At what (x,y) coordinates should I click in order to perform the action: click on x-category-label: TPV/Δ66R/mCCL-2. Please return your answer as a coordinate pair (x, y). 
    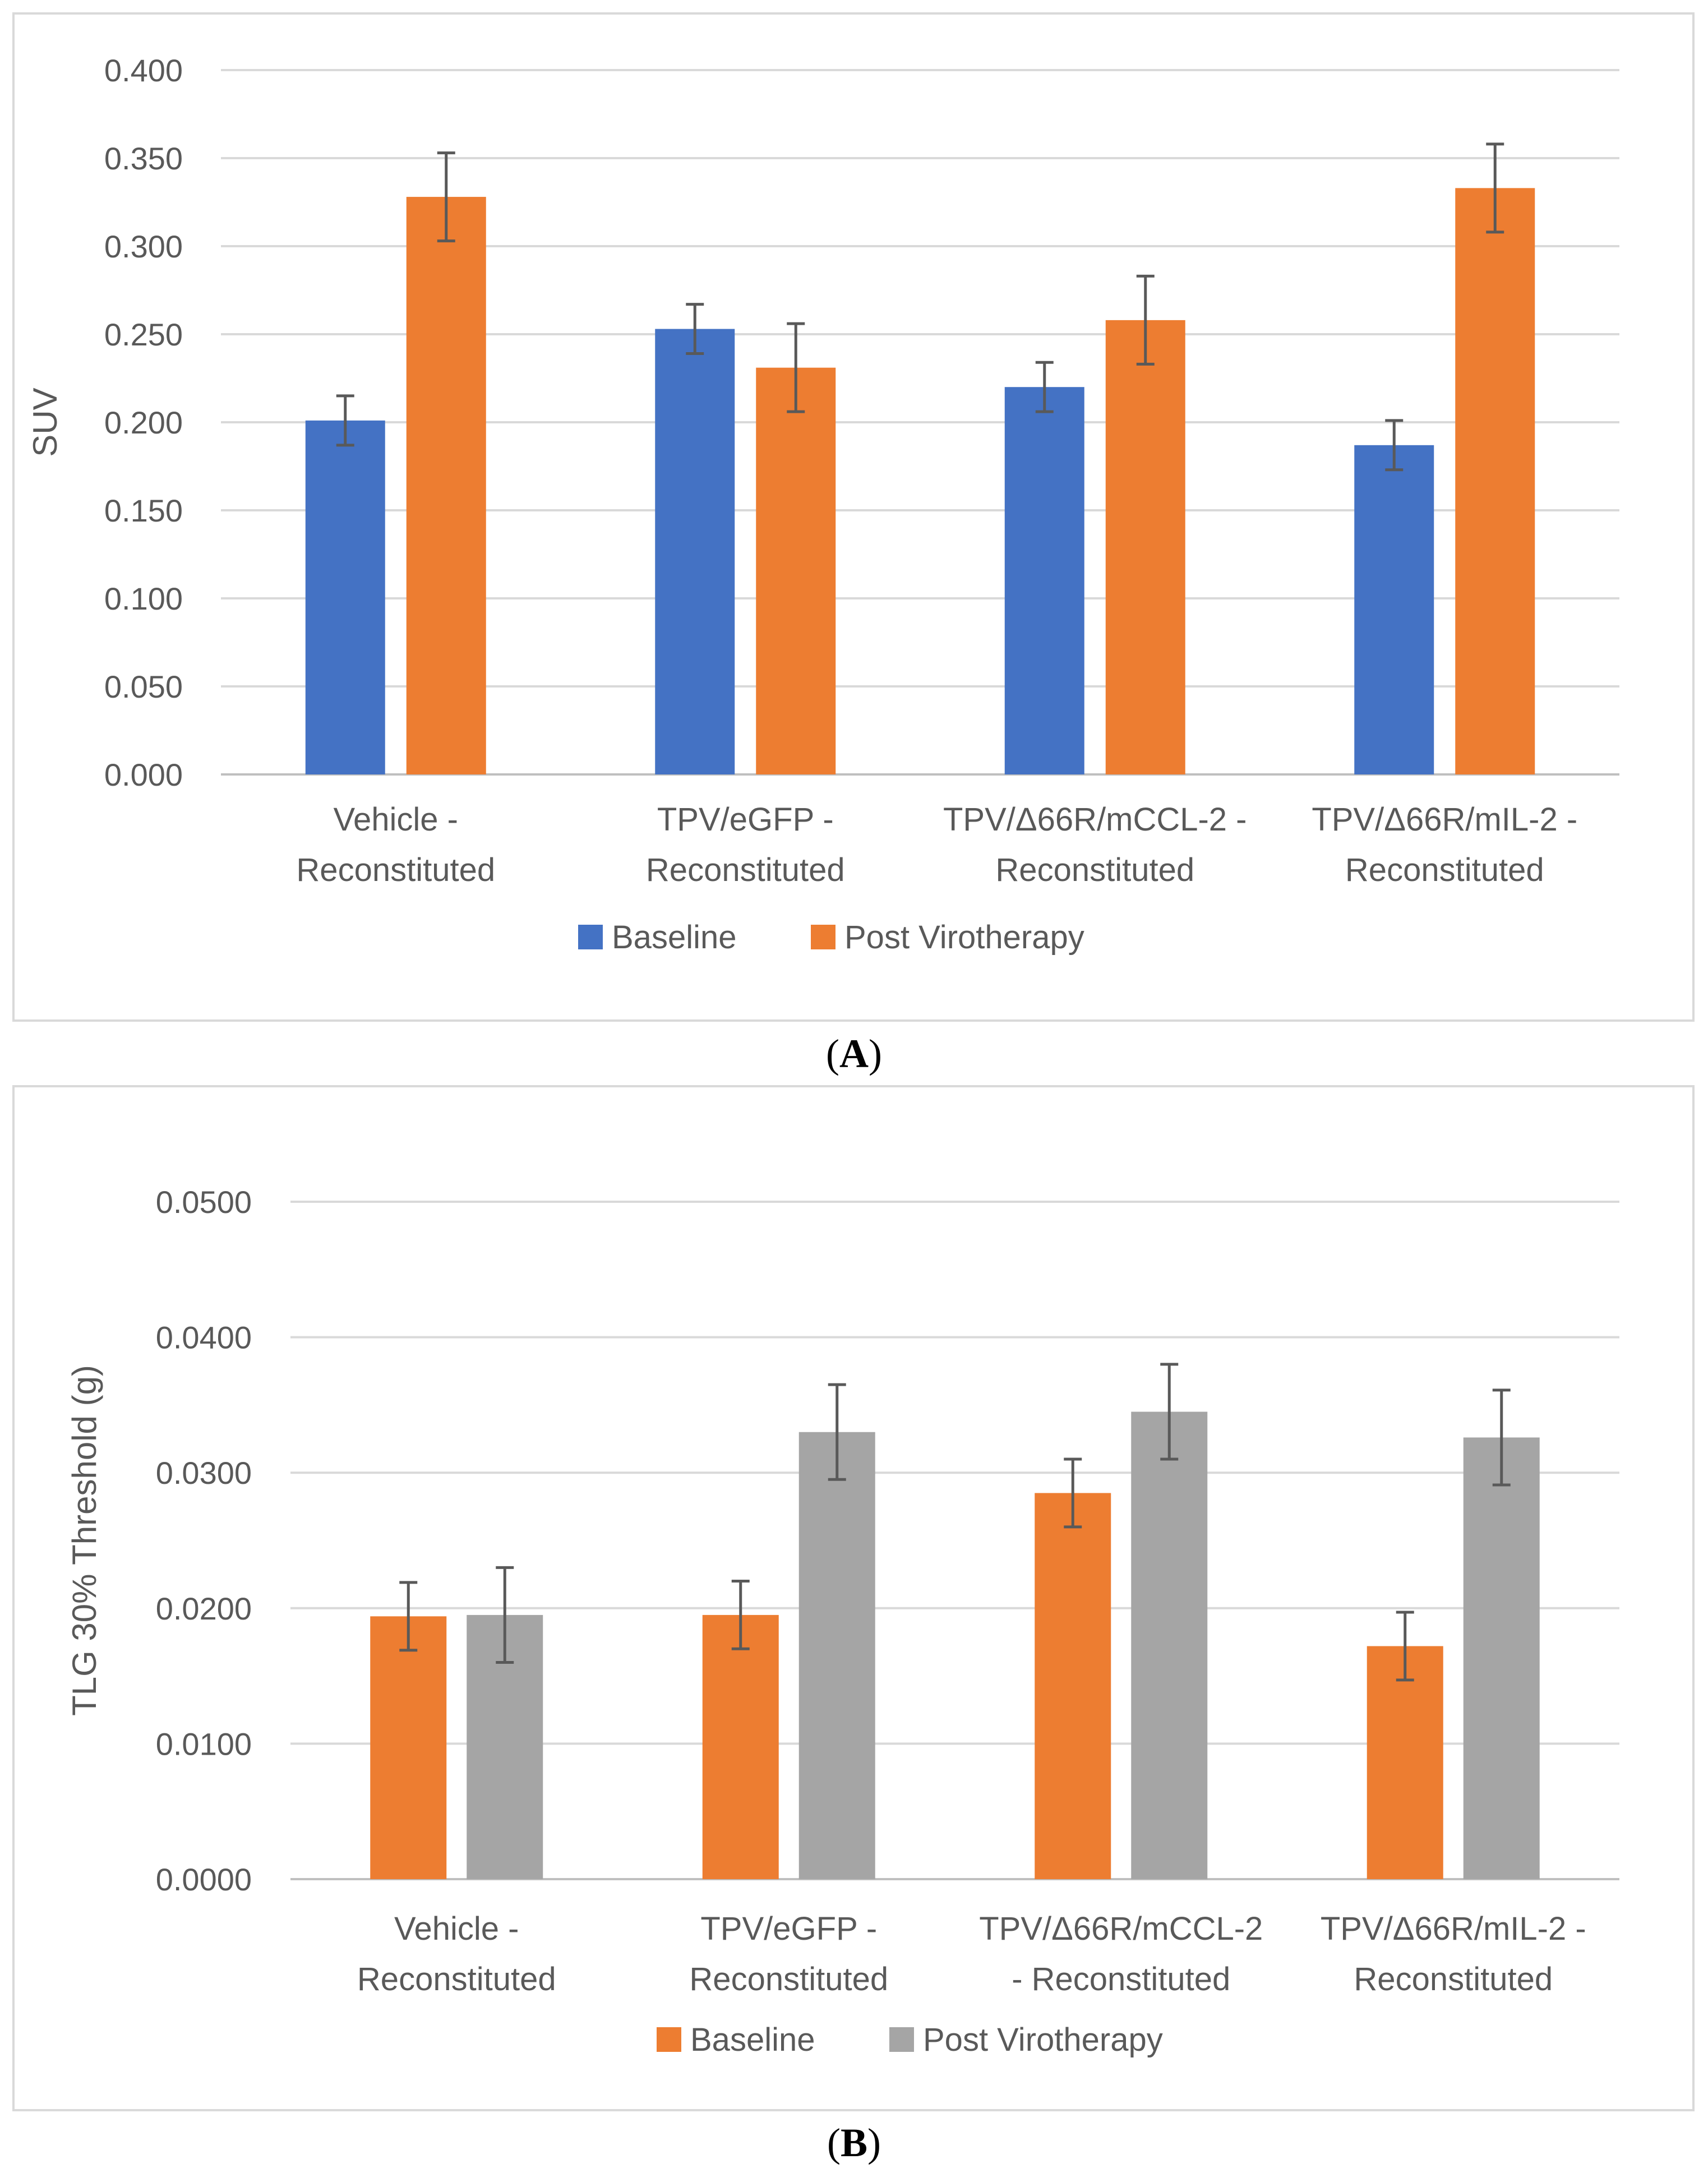
    Looking at the image, I should click on (1121, 1929).